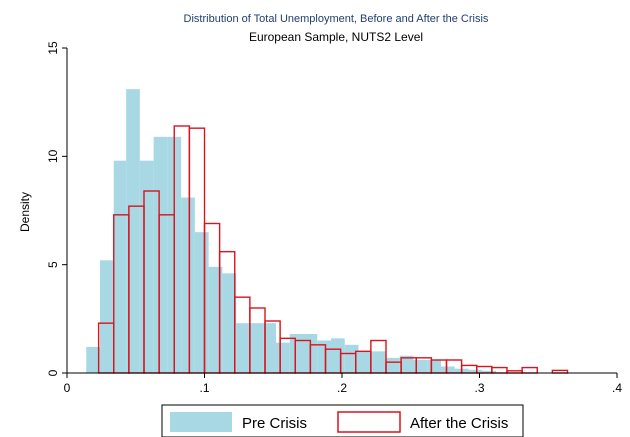  I want to click on chart-subtitle: European Sample, NUTS2 Level, so click(336, 37).